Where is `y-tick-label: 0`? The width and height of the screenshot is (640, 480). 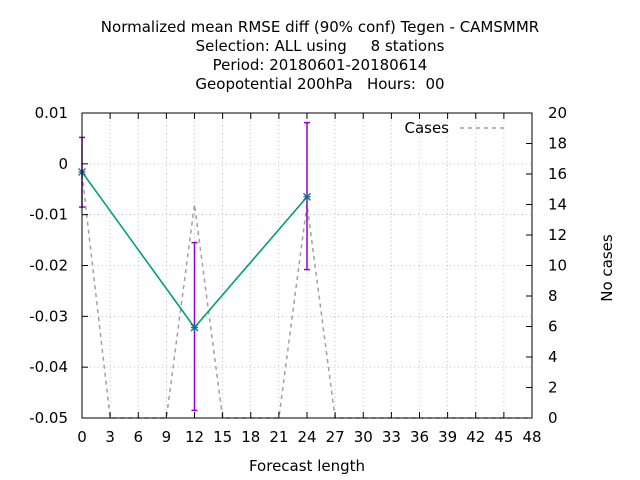
y-tick-label: 0 is located at coordinates (63, 164).